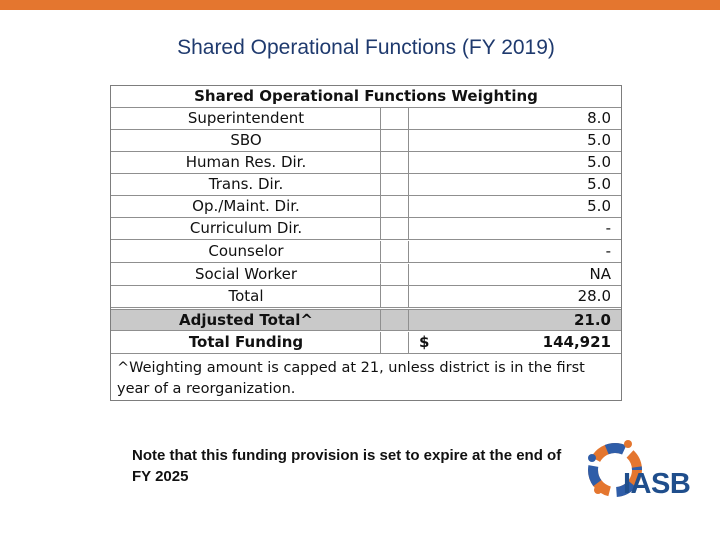  I want to click on puzzle-ring-icon, so click(615, 468).